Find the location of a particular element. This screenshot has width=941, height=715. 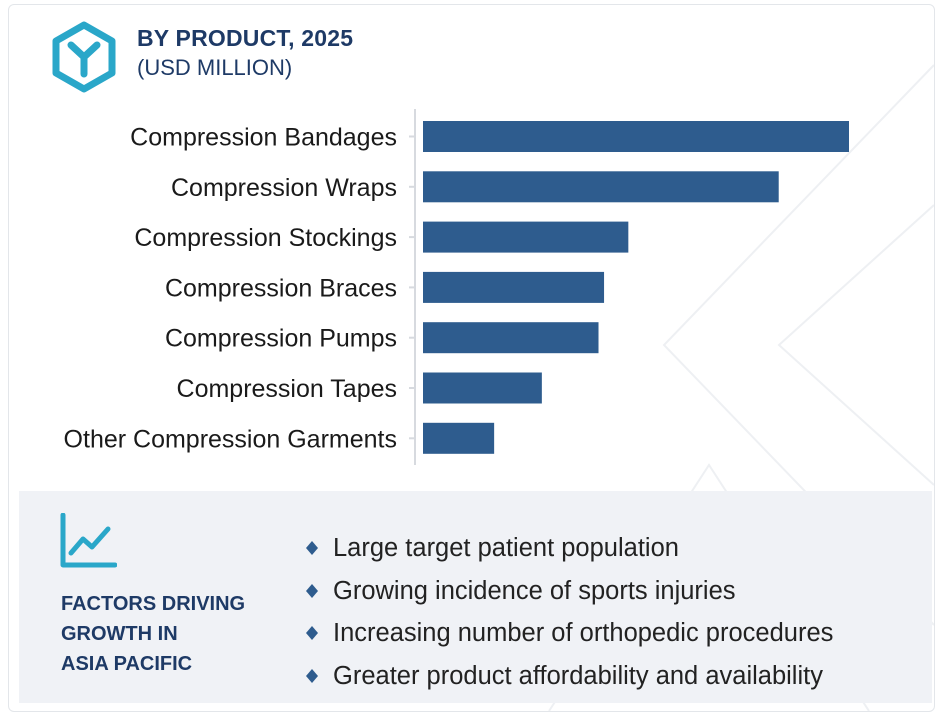

factor-text: Large target patient population is located at coordinates (506, 548).